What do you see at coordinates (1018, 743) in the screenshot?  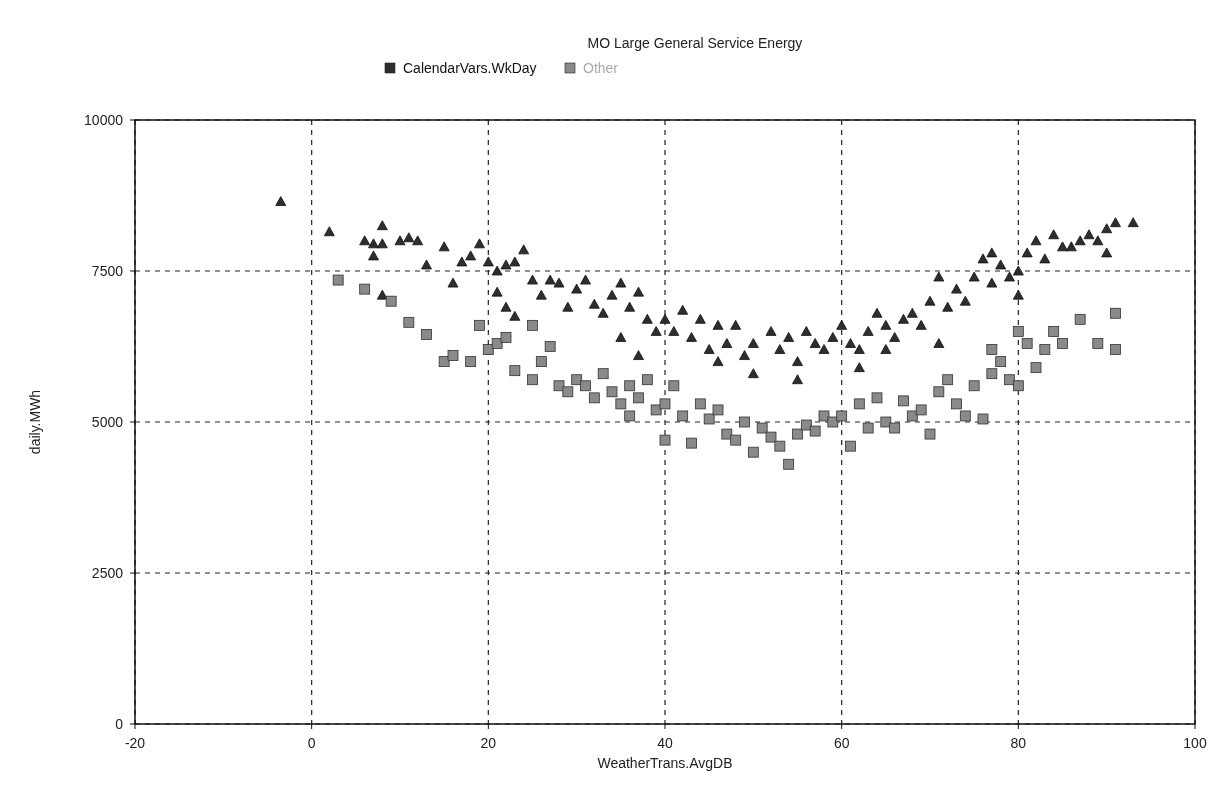 I see `x-tick-label: 80` at bounding box center [1018, 743].